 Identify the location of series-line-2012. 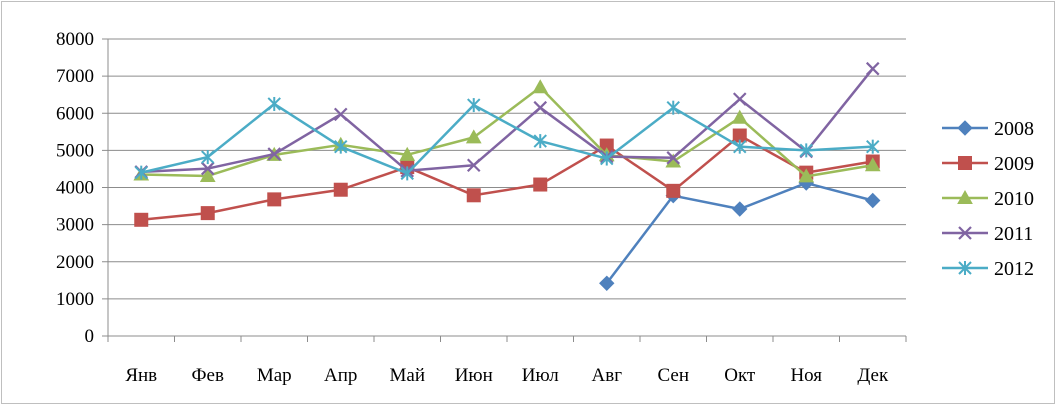
(506, 138).